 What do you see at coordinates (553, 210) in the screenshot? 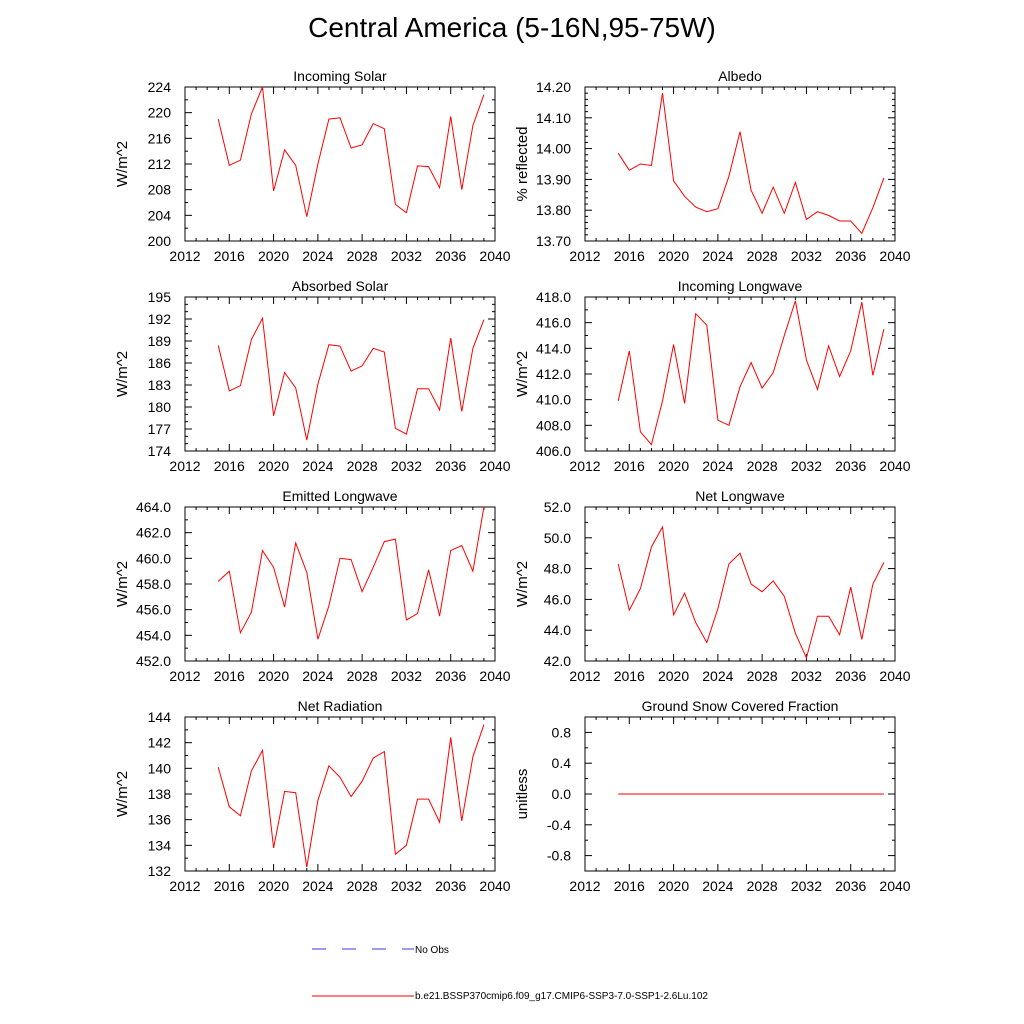
I see `y-tick-label: 13.80` at bounding box center [553, 210].